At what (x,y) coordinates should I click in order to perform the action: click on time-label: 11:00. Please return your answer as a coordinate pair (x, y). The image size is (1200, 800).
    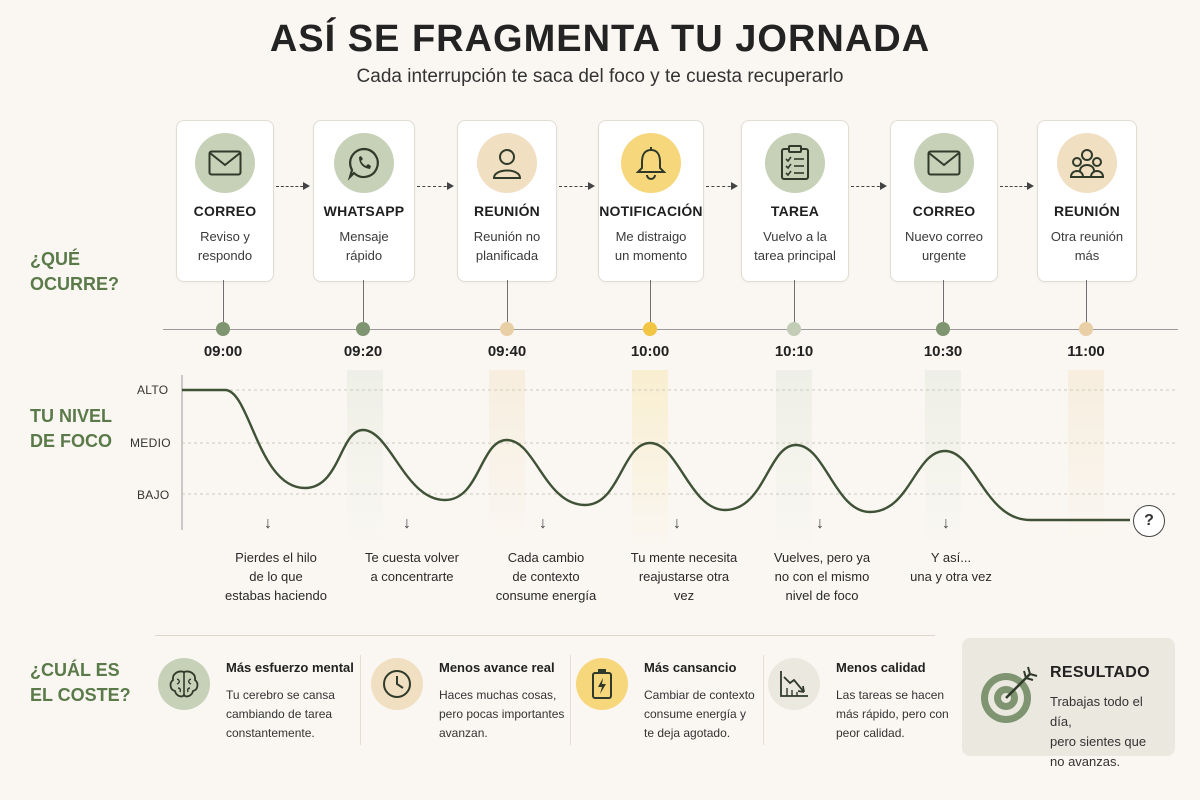
    Looking at the image, I should click on (1086, 351).